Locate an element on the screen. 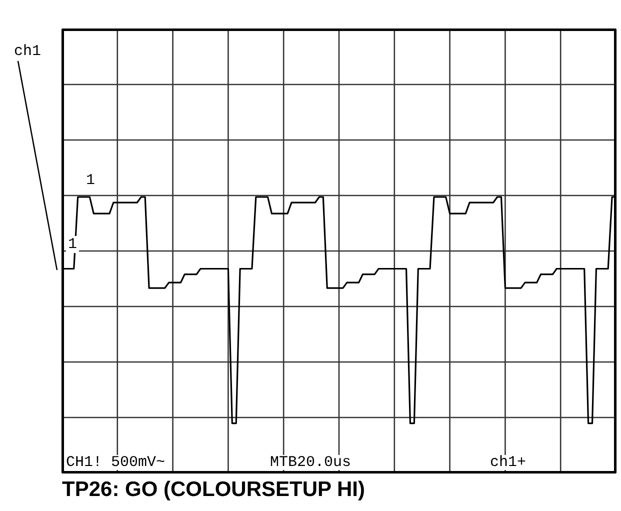 This screenshot has width=621, height=511. text: ch1 is located at coordinates (28, 51).